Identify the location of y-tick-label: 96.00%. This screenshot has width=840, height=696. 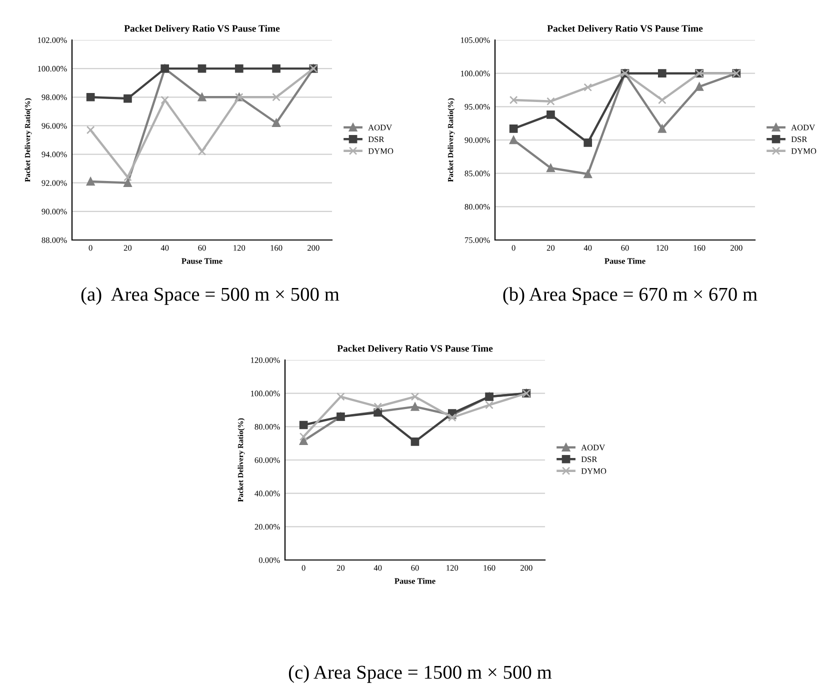
(54, 126).